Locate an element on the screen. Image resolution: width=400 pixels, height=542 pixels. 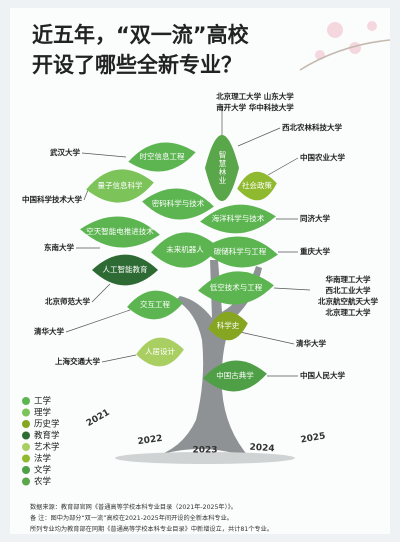
leaf-label: 社会政策 is located at coordinates (257, 185).